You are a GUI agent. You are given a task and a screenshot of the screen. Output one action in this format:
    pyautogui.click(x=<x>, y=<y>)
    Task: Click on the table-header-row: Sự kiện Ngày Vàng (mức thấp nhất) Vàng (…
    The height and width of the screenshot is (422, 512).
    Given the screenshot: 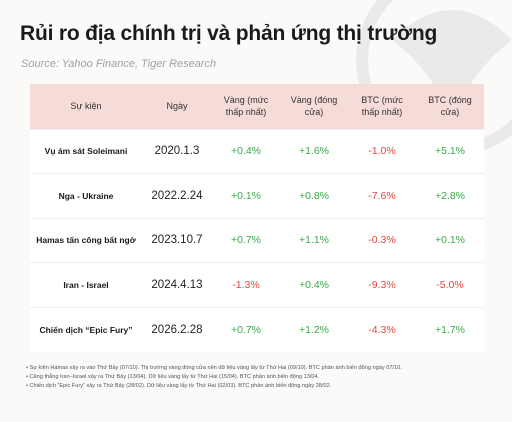 What is the action you would take?
    pyautogui.click(x=257, y=106)
    